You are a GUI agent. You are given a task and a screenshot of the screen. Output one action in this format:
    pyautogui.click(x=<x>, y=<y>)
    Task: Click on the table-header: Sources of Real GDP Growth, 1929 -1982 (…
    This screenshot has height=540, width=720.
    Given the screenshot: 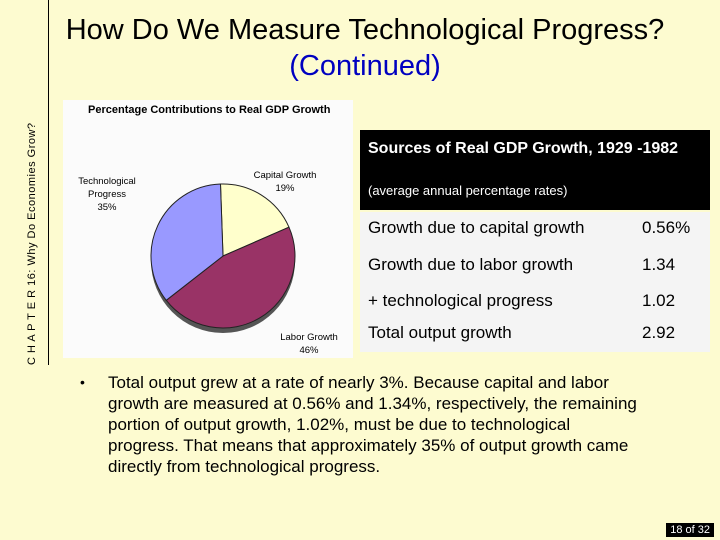 What is the action you would take?
    pyautogui.click(x=535, y=170)
    